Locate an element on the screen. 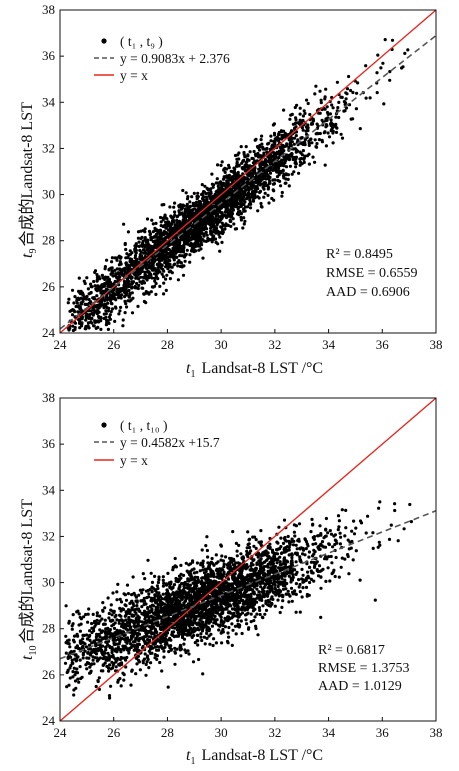 The image size is (459, 771). legend: ( t₁ , t₉ ) y = 0.9083x + 2.376 y = x is located at coordinates (162, 58).